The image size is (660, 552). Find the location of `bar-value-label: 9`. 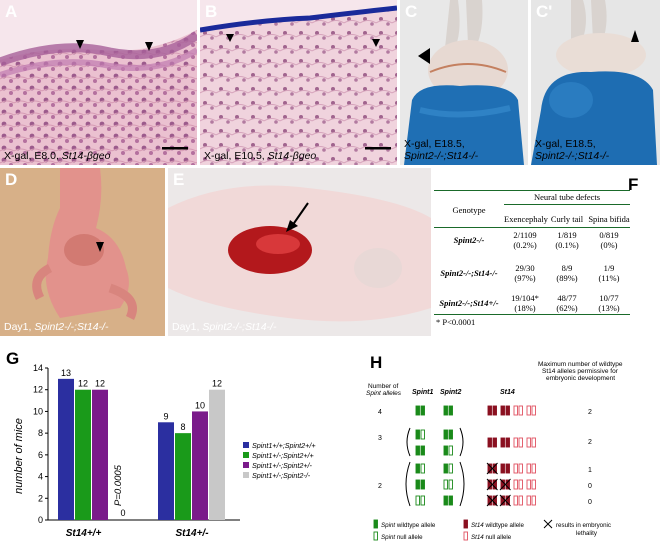

bar-value-label: 9 is located at coordinates (165, 416).